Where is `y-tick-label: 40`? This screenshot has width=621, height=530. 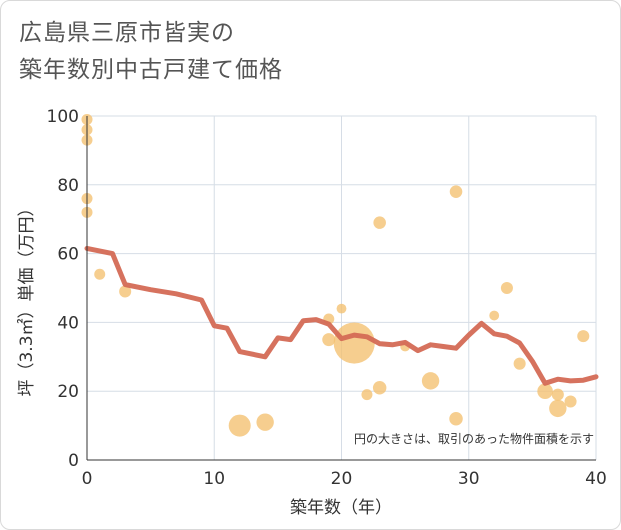
y-tick-label: 40 is located at coordinates (68, 323).